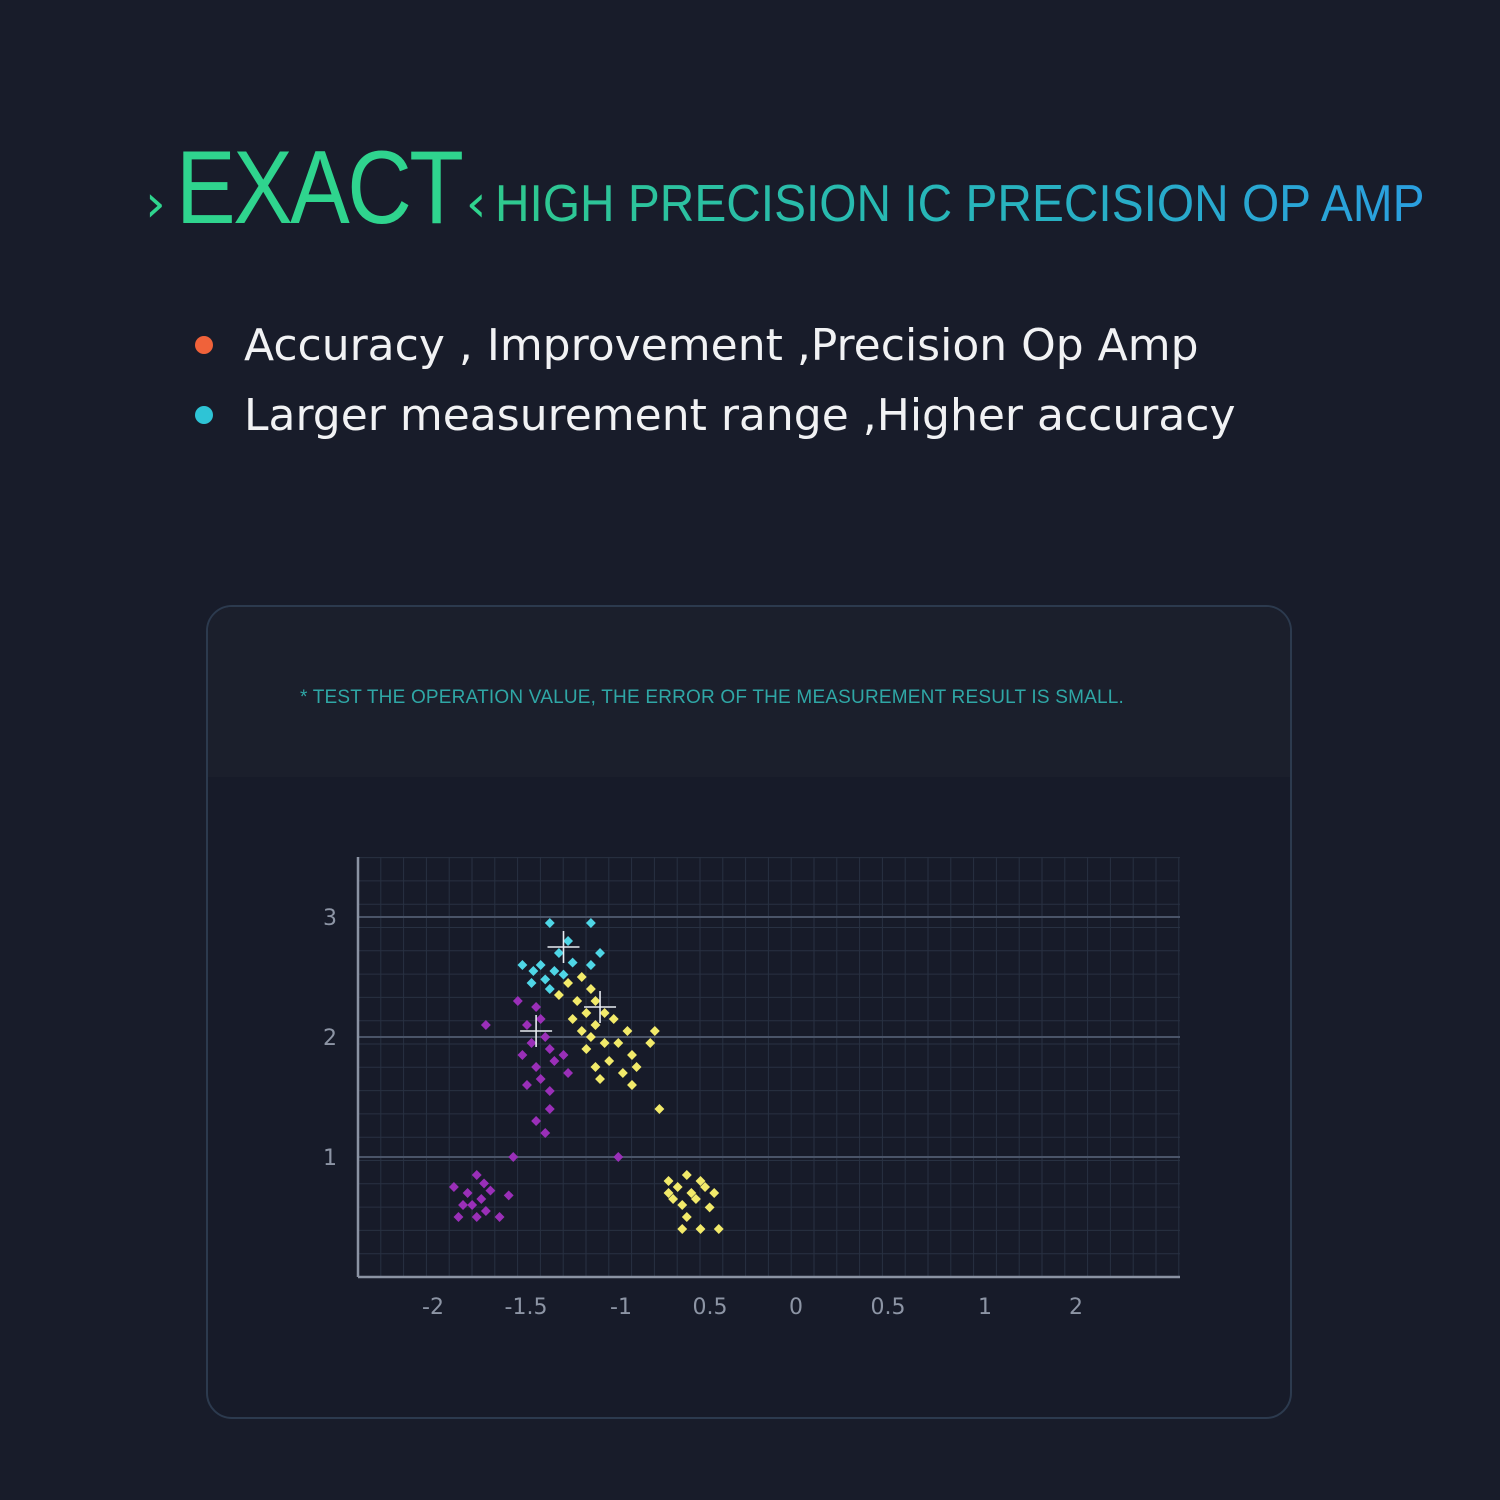  I want to click on y-tick-label: 2, so click(330, 1038).